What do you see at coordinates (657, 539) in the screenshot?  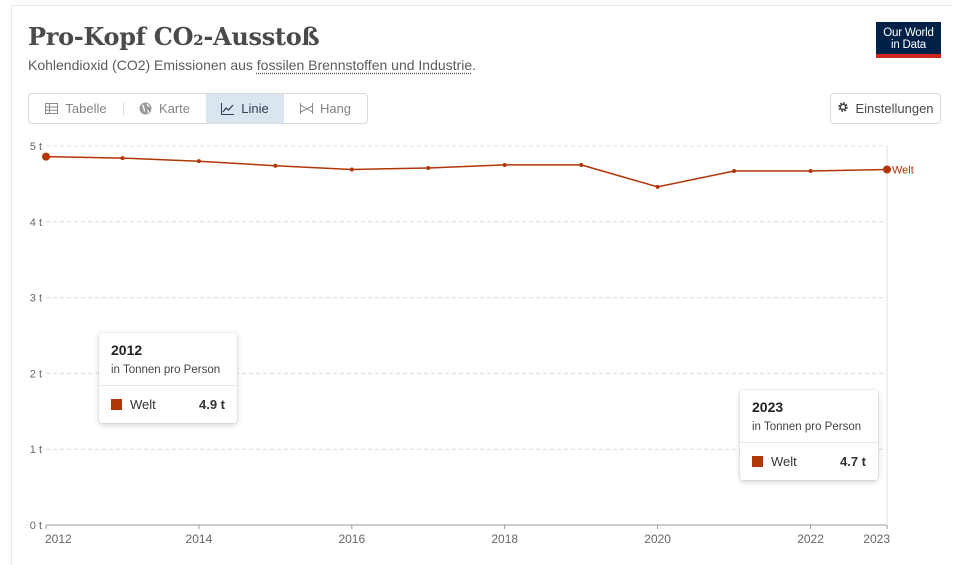 I see `x-tick-label: 2020` at bounding box center [657, 539].